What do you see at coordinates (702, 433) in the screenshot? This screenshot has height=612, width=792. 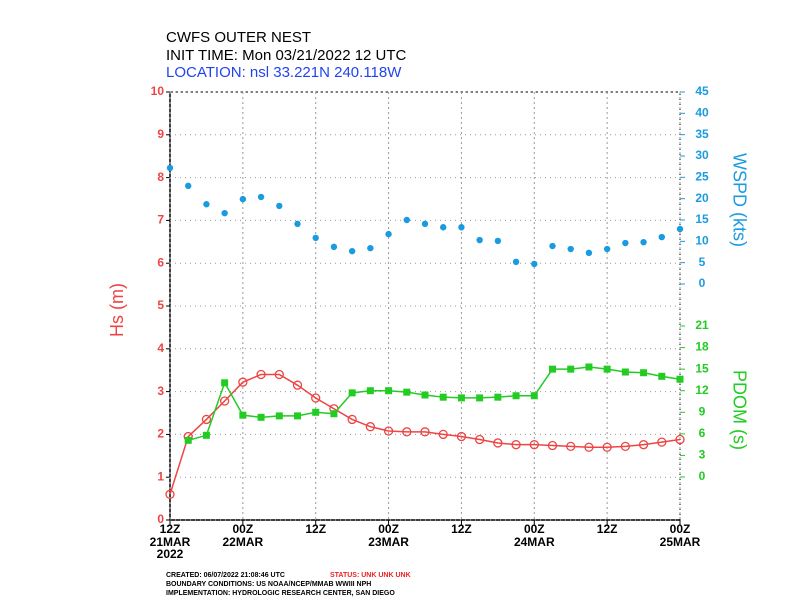 I see `y3-tick-label: 6` at bounding box center [702, 433].